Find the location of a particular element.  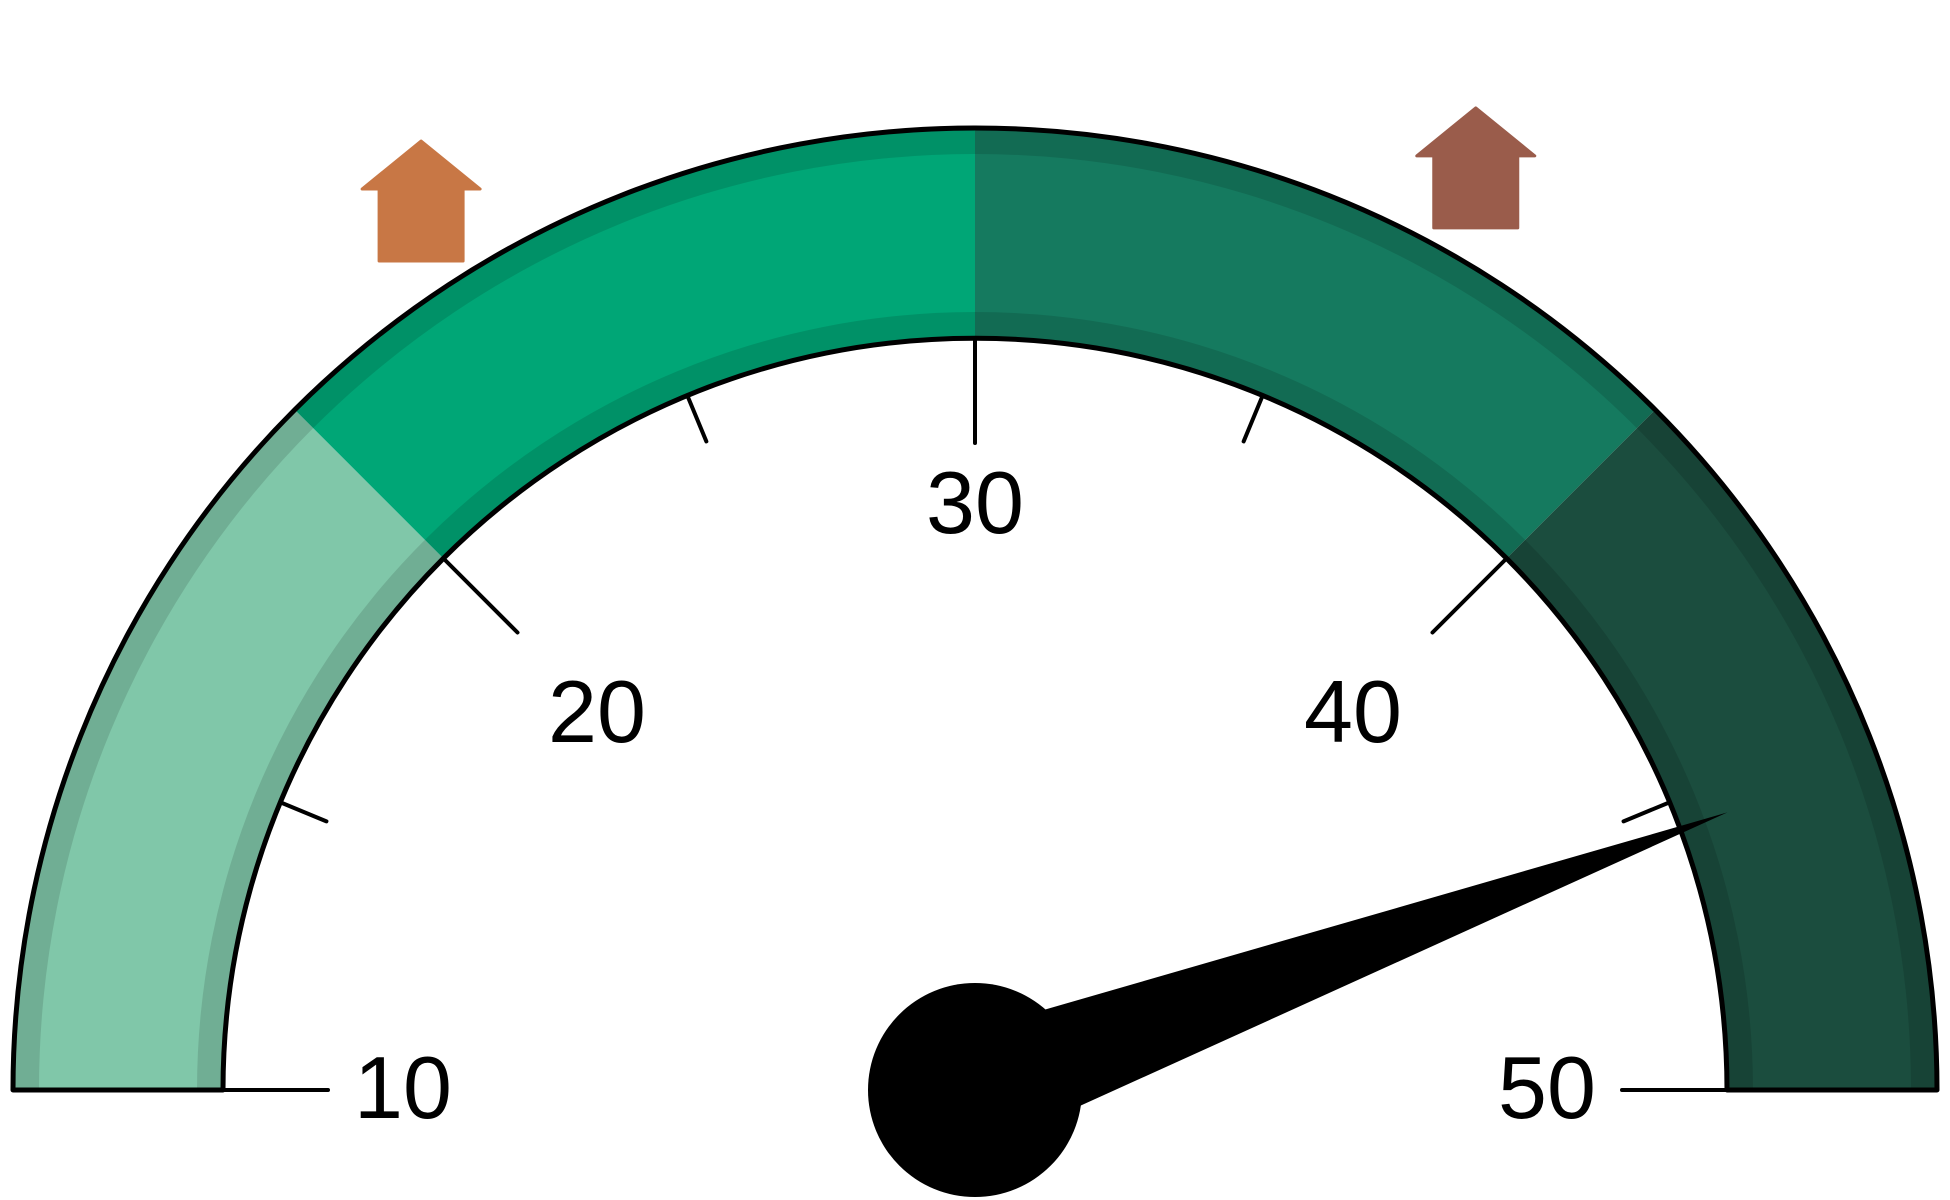

tick-label-20: 20 is located at coordinates (597, 711).